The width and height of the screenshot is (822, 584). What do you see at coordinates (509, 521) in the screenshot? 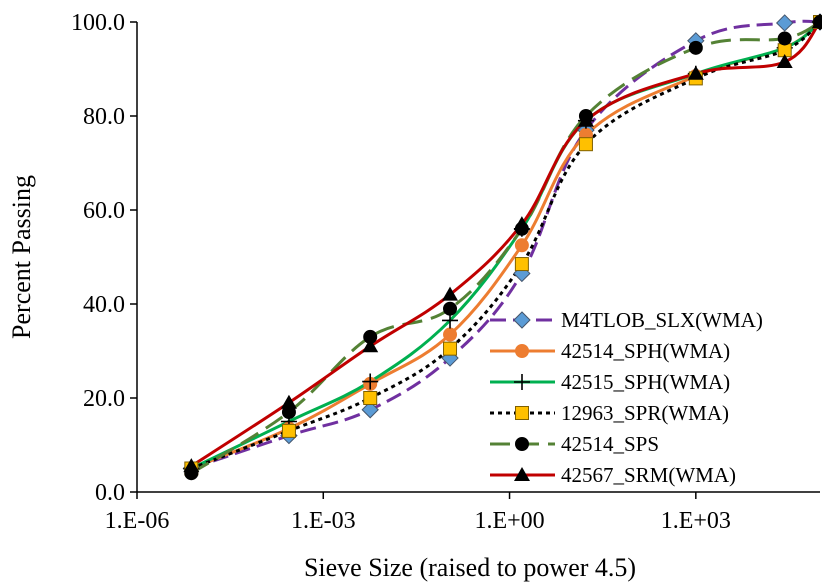
I see `x-tick-label: 1.E+00` at bounding box center [509, 521].